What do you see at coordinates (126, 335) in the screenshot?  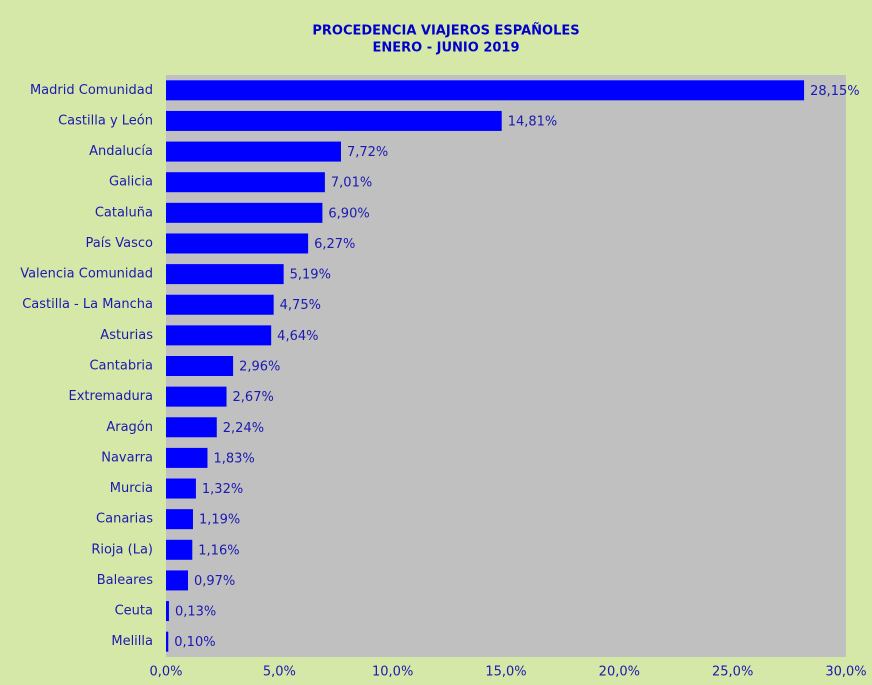 I see `y-tick-label: Asturias` at bounding box center [126, 335].